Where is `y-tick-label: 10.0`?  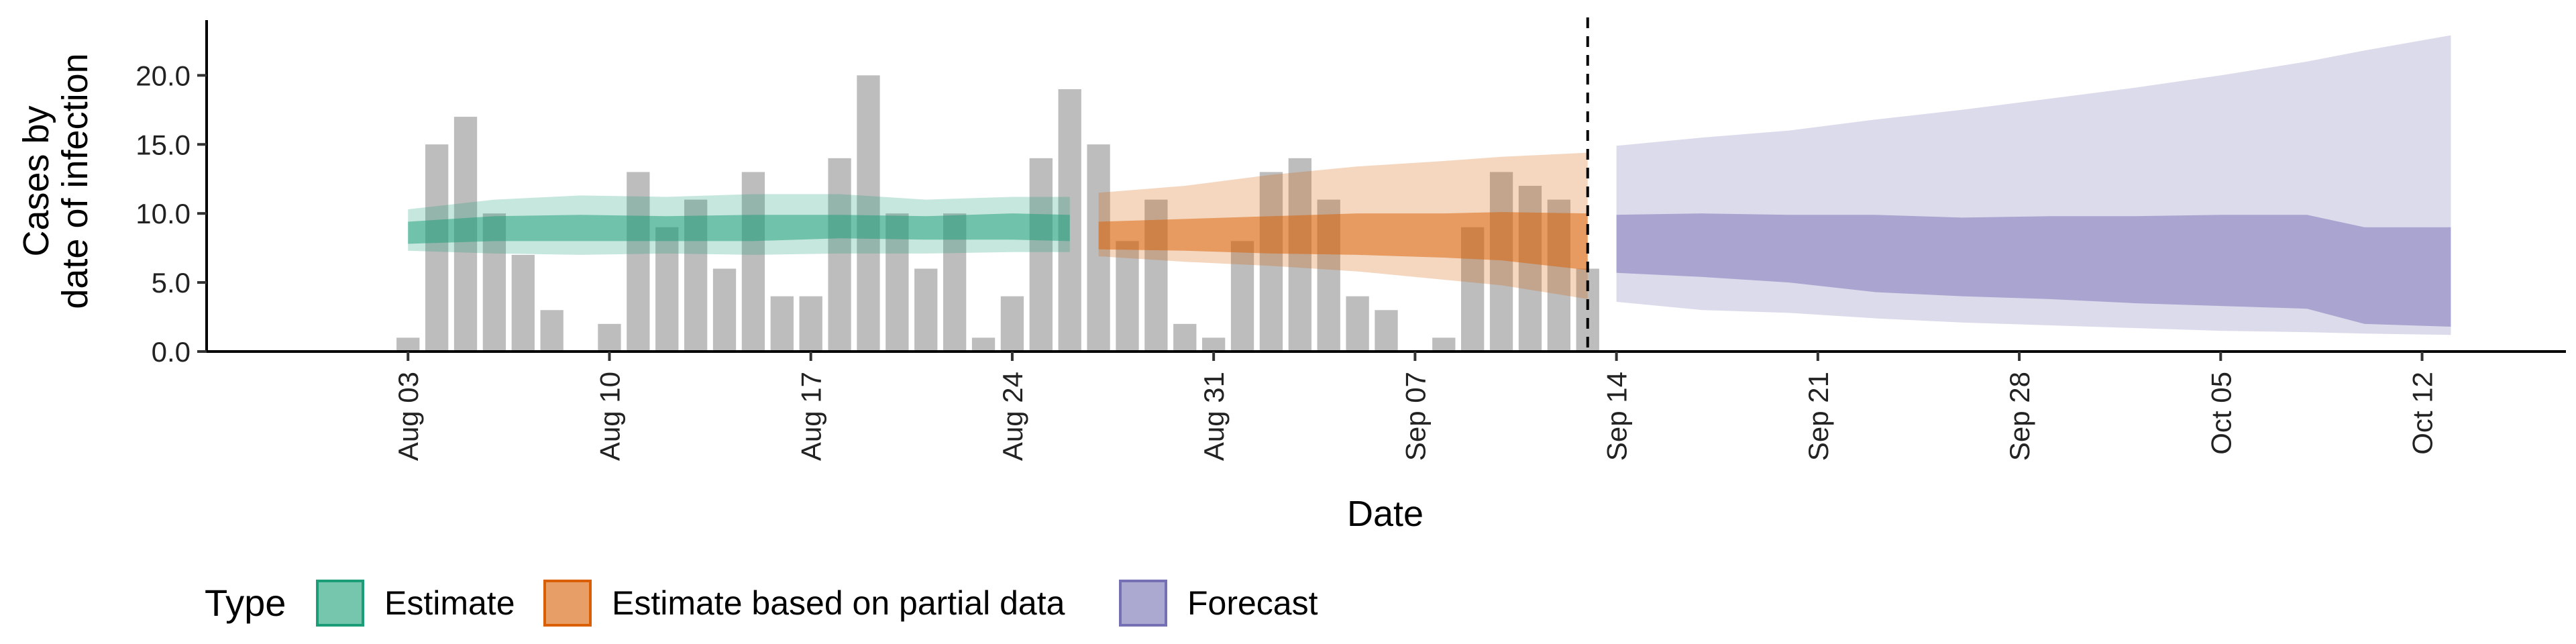
y-tick-label: 10.0 is located at coordinates (163, 213).